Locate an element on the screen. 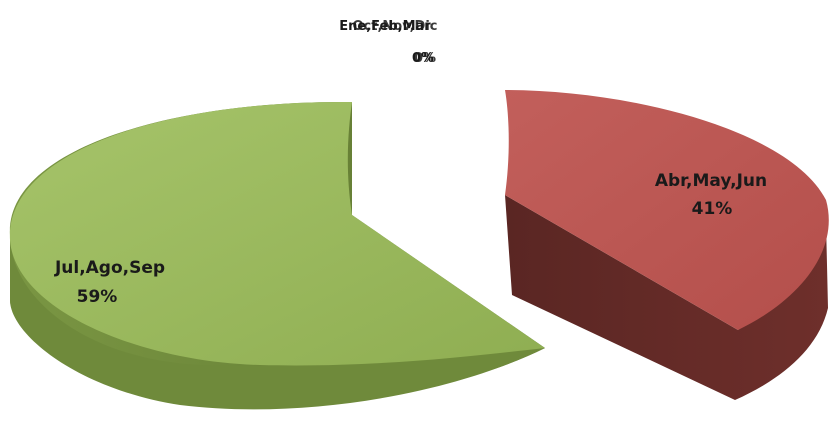  percent-oct-nov-dic: 0% is located at coordinates (425, 58).